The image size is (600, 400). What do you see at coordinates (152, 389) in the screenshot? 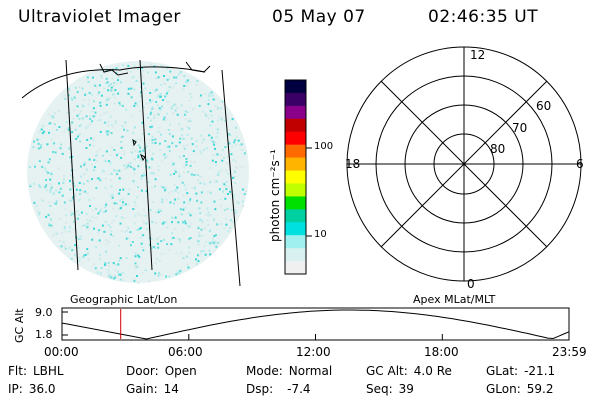
I see `gain-status: Gain: 14` at bounding box center [152, 389].